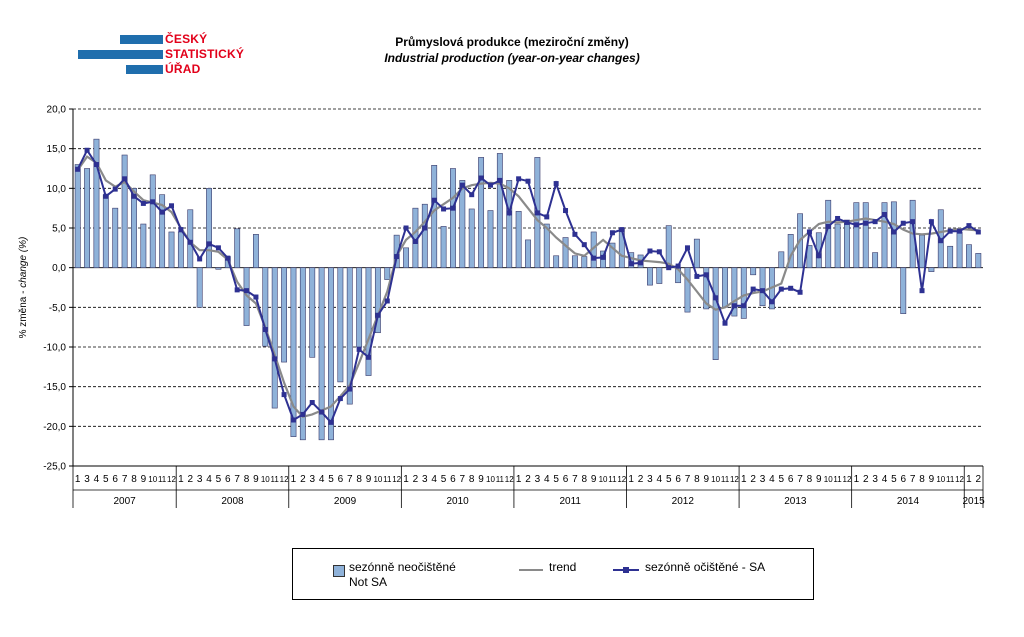 Image resolution: width=1024 pixels, height=637 pixels. I want to click on y-tick-label: 10,0, so click(57, 189).